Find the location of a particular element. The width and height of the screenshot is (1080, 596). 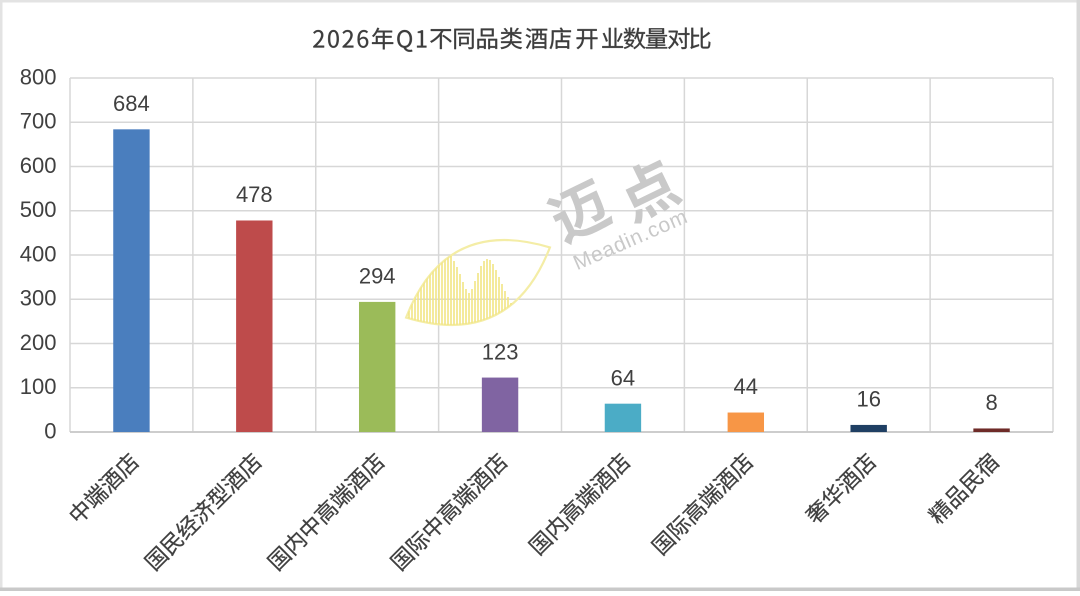

svg-text: 400 is located at coordinates (38, 253).